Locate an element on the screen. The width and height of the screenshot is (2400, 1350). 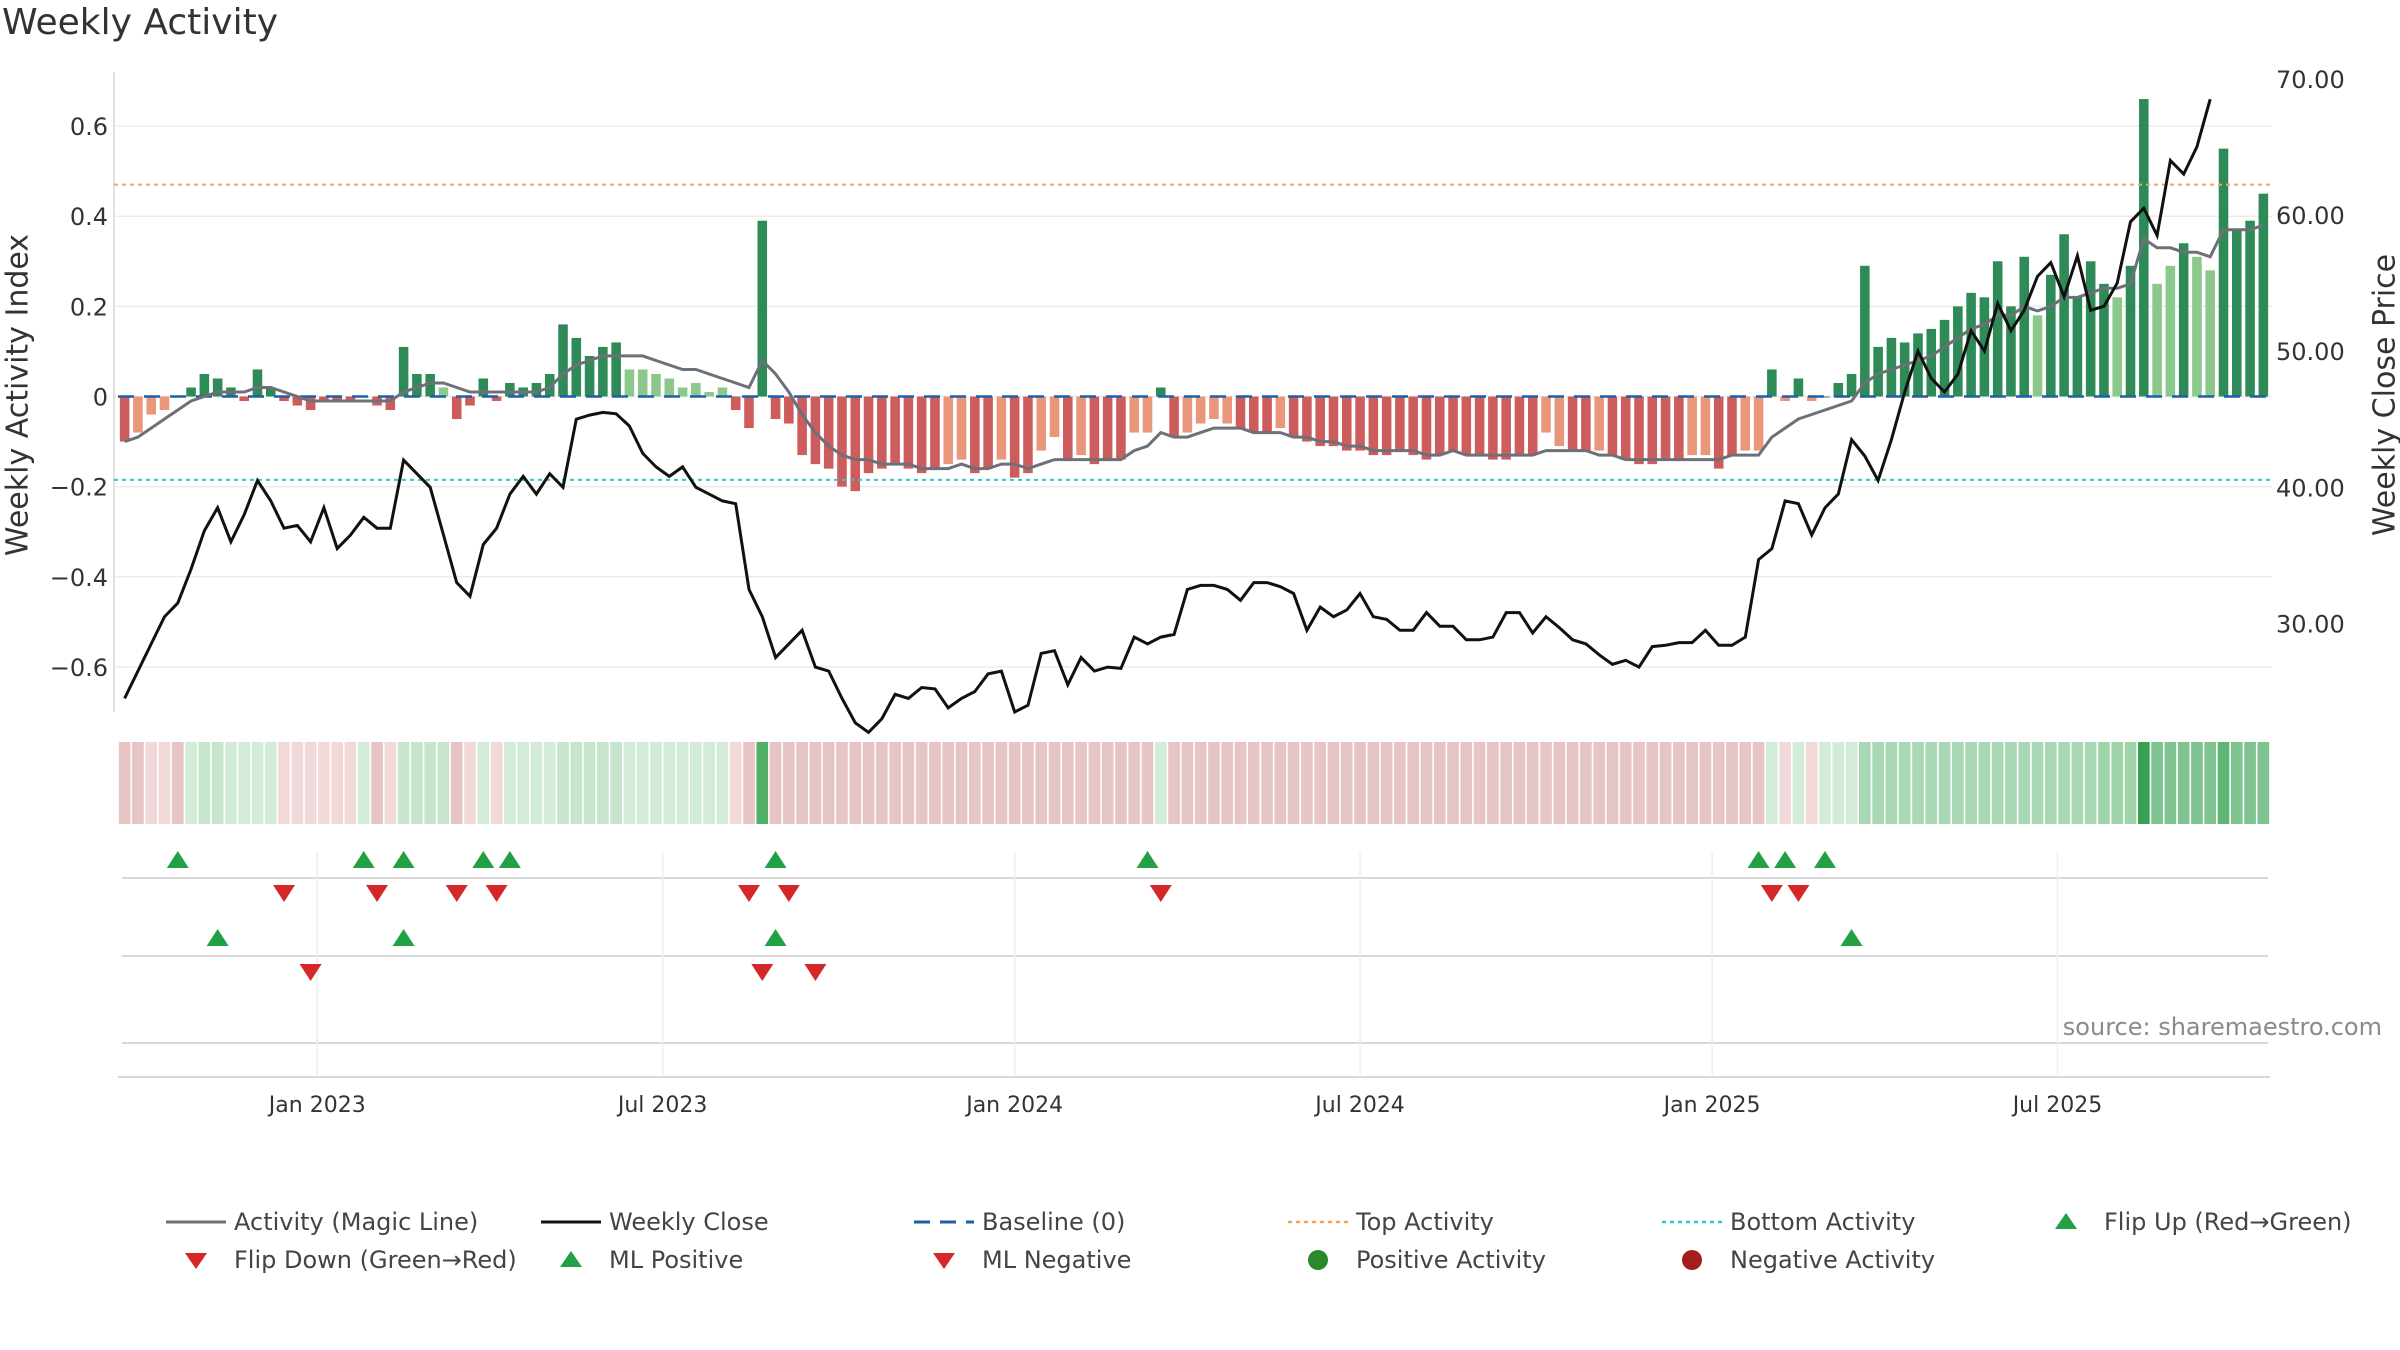
y-tick-label: −0.2 is located at coordinates (79, 488).